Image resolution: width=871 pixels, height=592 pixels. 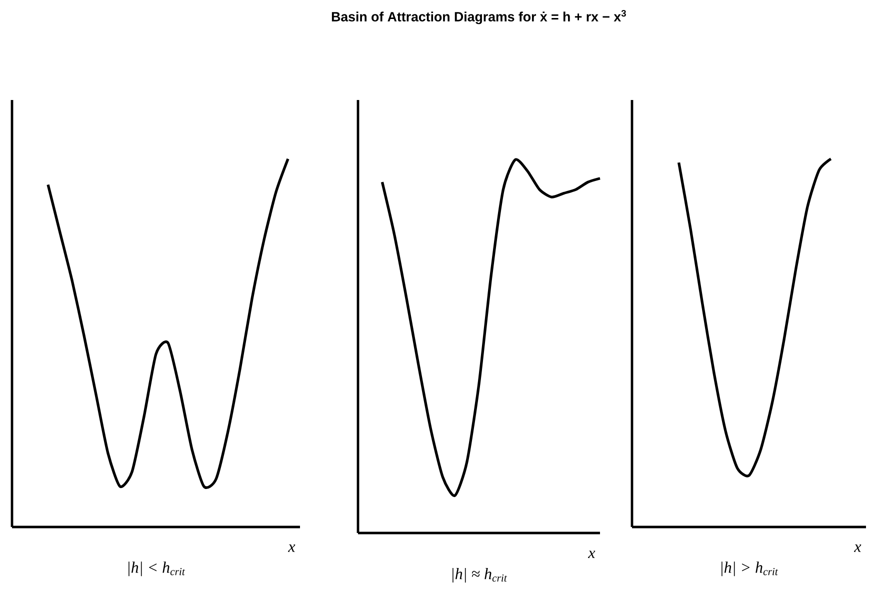 I want to click on text: |h| > h$_{crit}$, so click(x=750, y=569).